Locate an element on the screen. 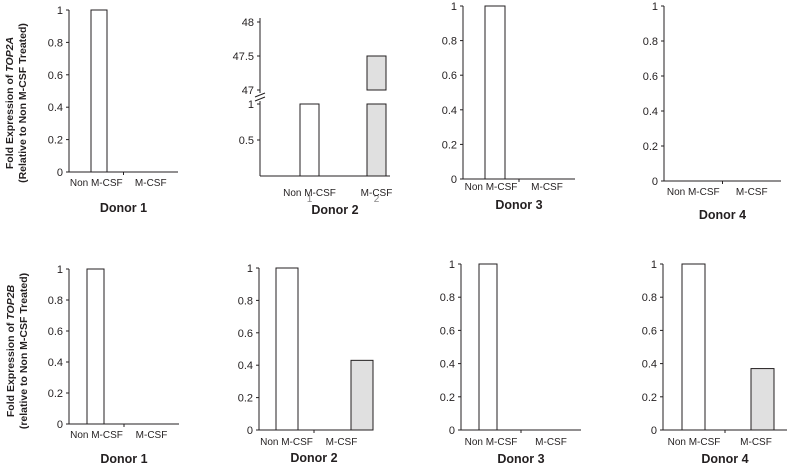 The width and height of the screenshot is (797, 471). y-axis-label-gene: TOP2B is located at coordinates (11, 301).